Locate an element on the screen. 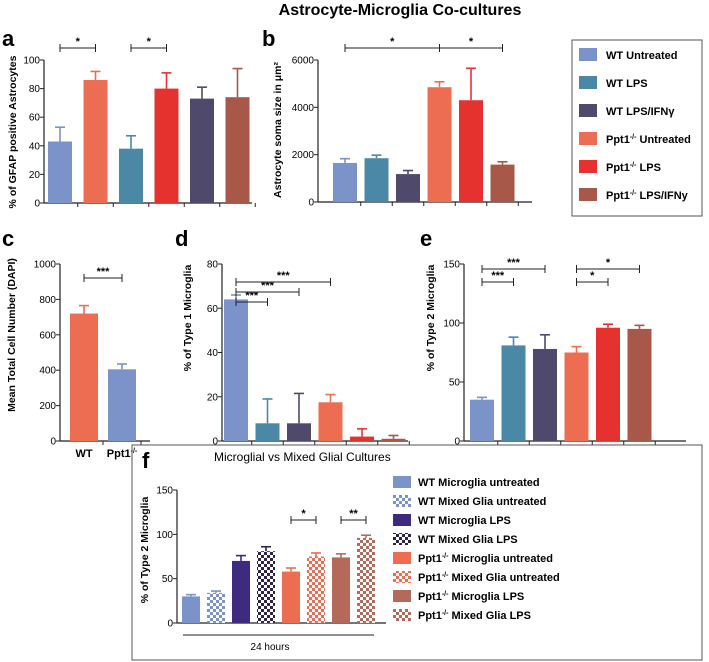 Image resolution: width=709 pixels, height=662 pixels. legend-top-label-3: Ppt1-/- Untreated is located at coordinates (648, 140).